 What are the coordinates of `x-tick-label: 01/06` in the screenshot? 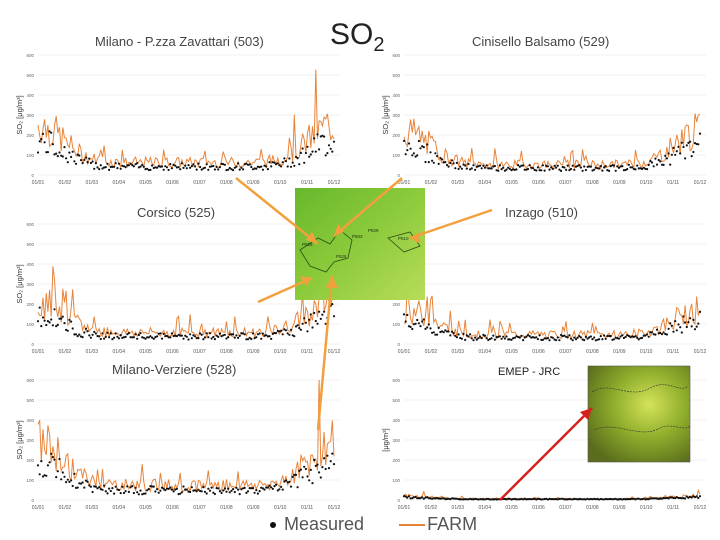 It's located at (538, 352).